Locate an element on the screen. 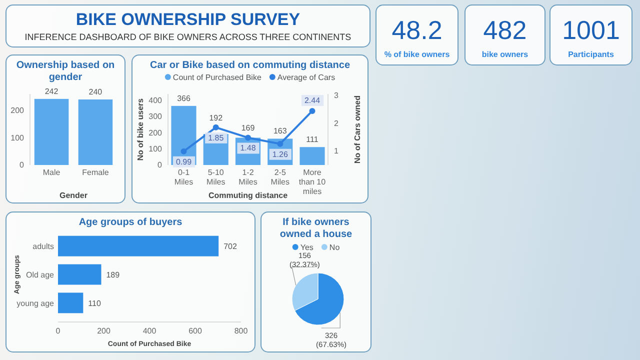 This screenshot has height=360, width=640. data-label: 1001 is located at coordinates (591, 30).